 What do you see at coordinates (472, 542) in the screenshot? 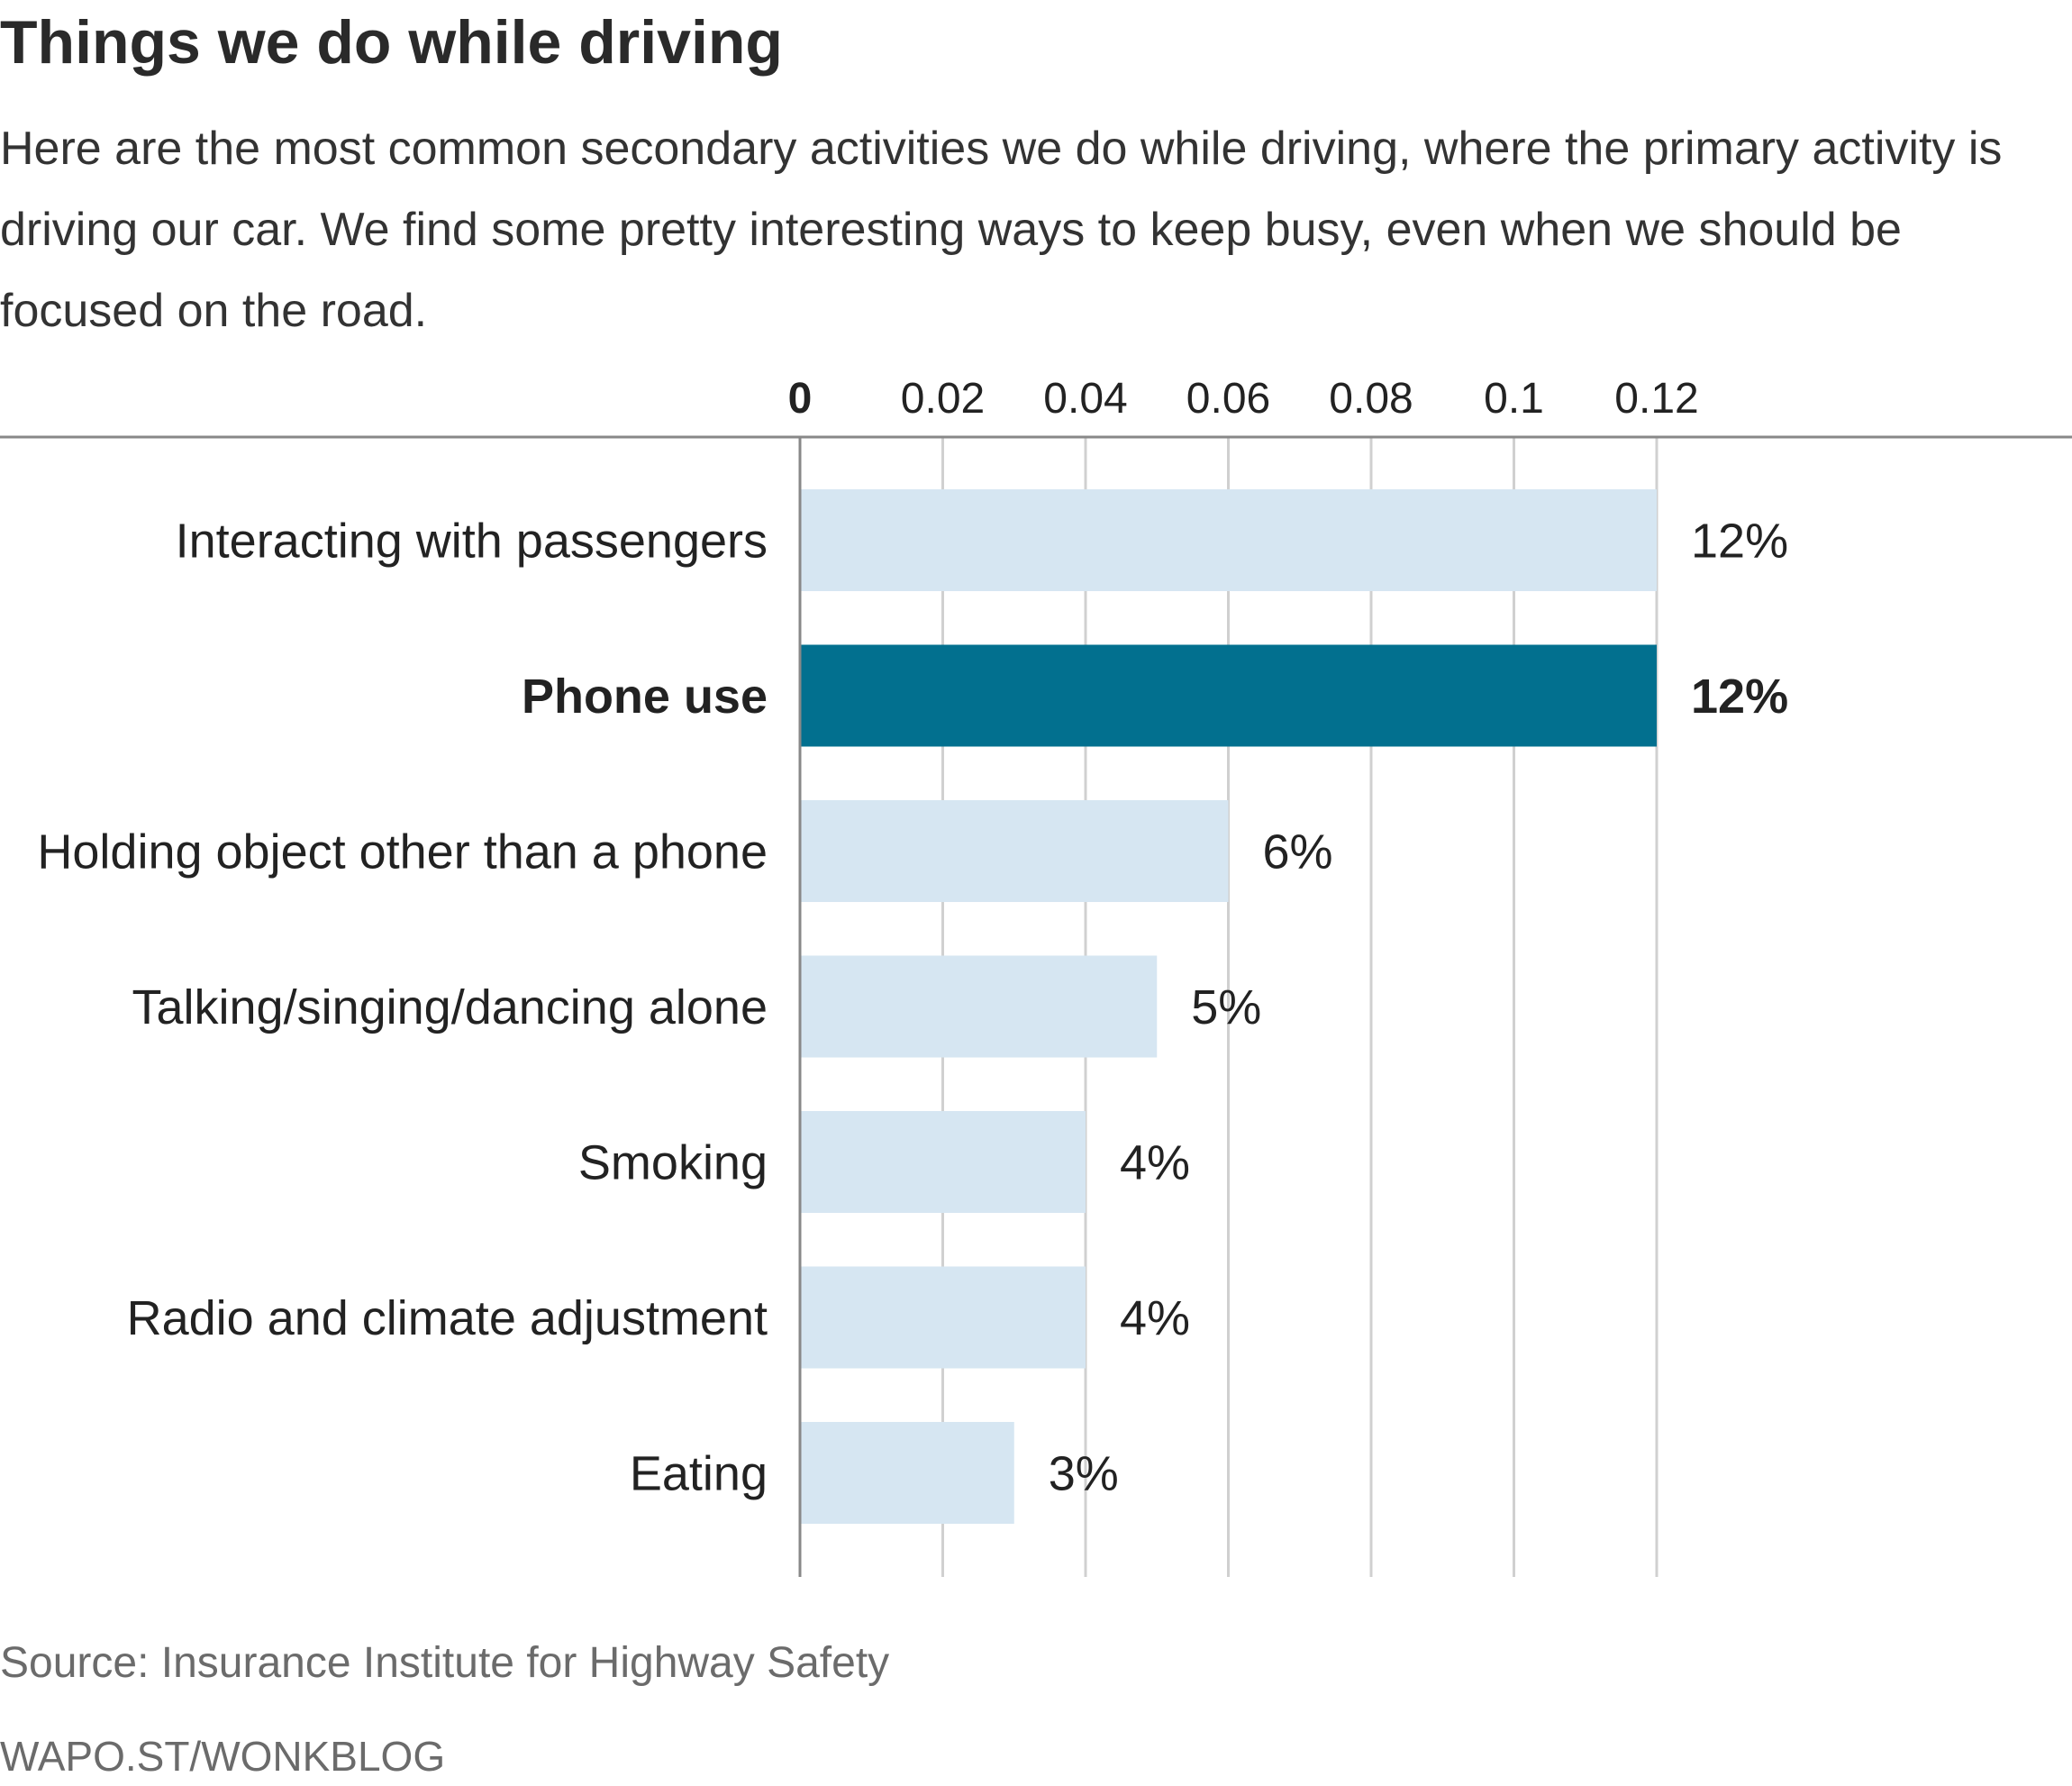
I see `category-label: Interacting with passengers` at bounding box center [472, 542].